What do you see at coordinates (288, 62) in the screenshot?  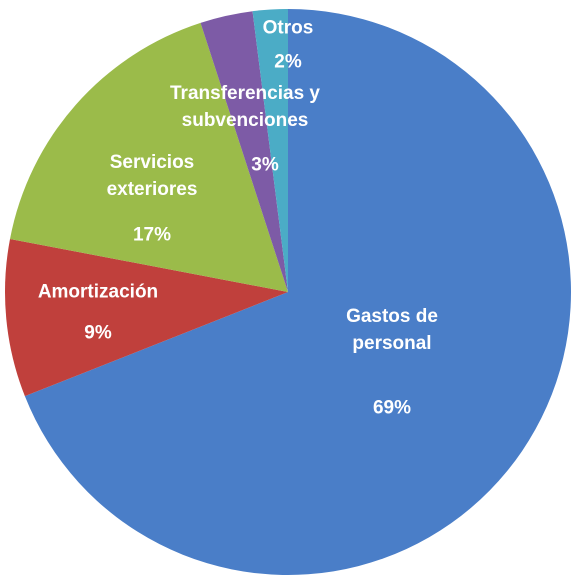 I see `slice-value-label: 2%` at bounding box center [288, 62].